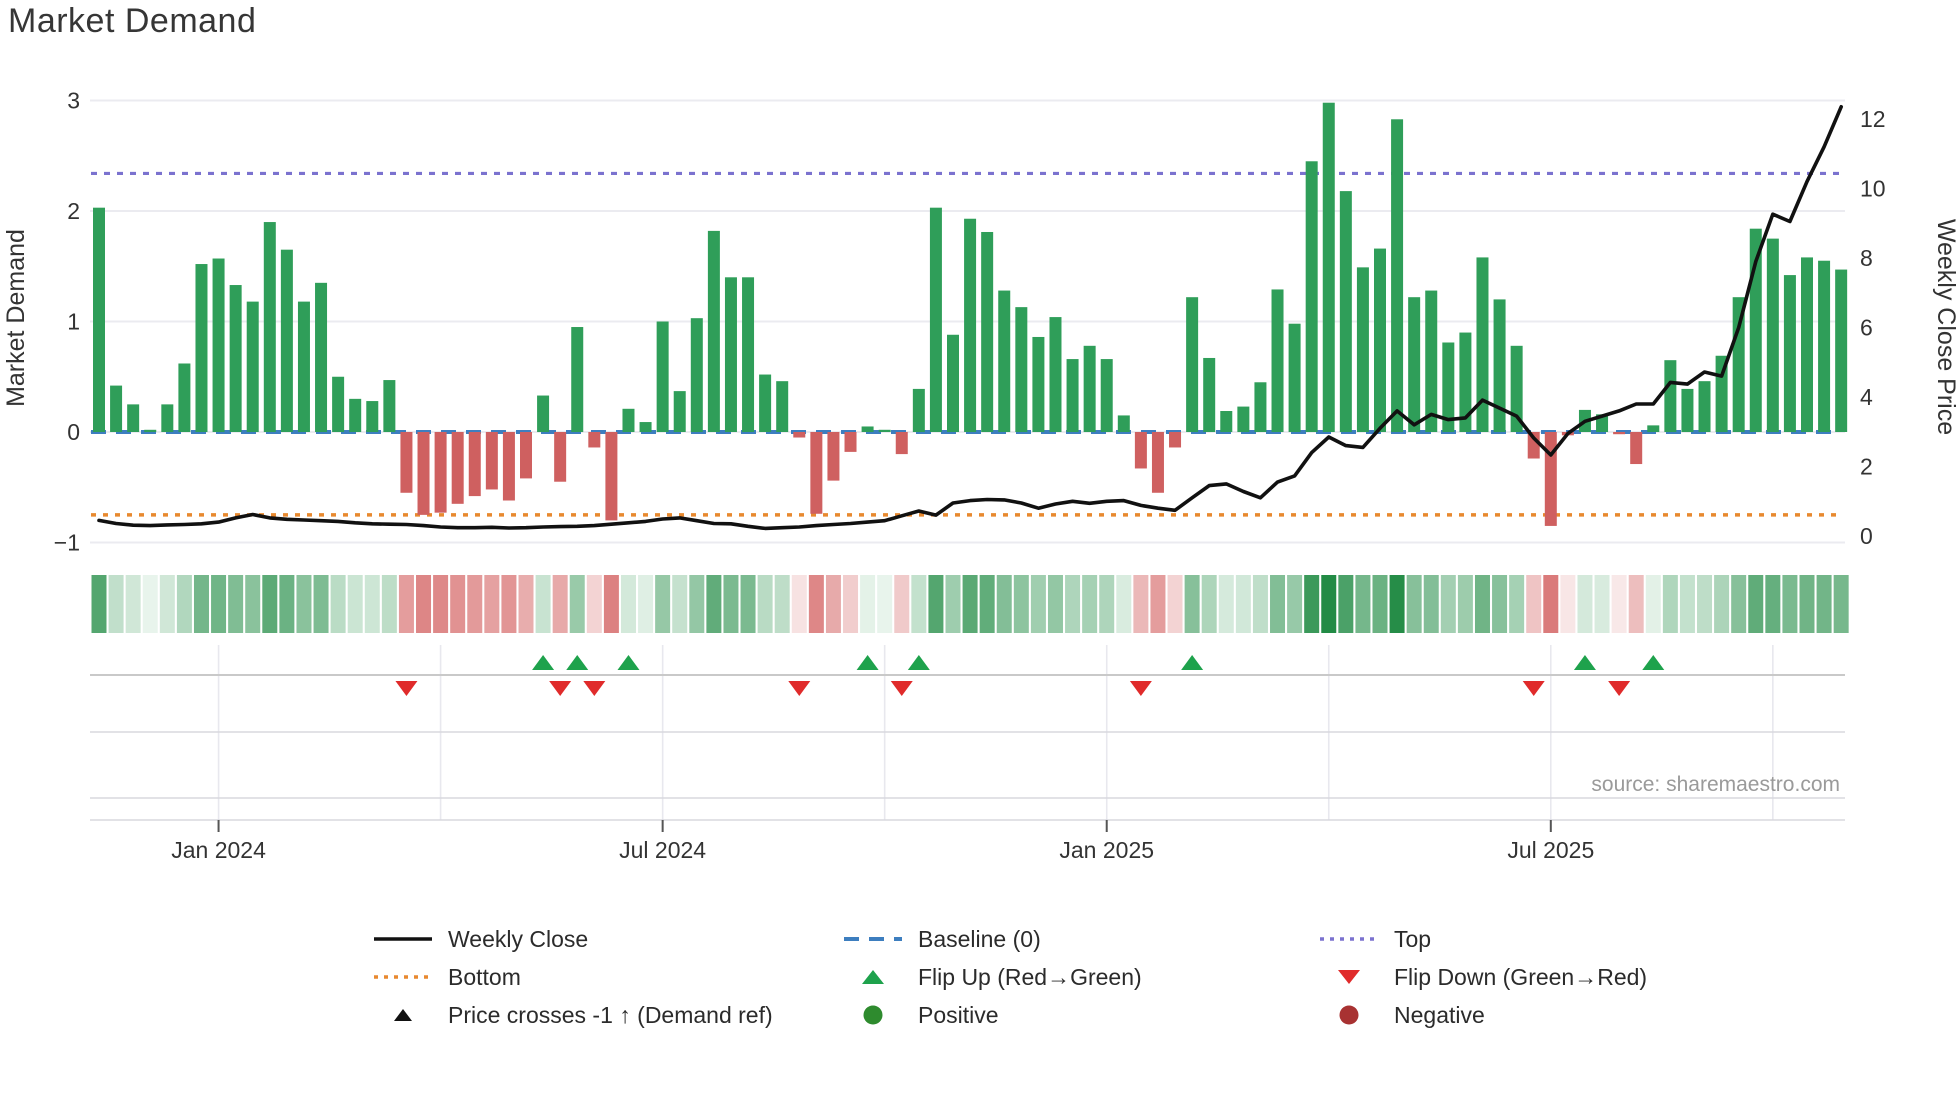  What do you see at coordinates (1482, 939) in the screenshot?
I see `legend-item-top: Top` at bounding box center [1482, 939].